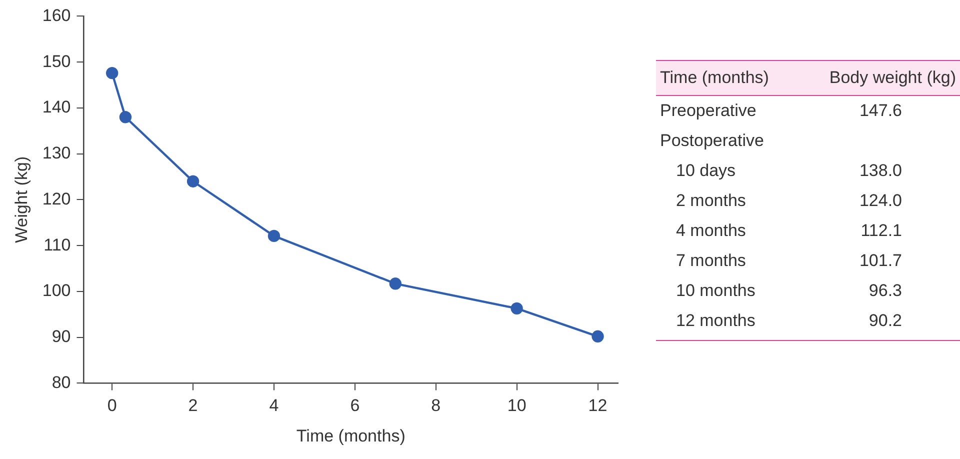  I want to click on y-tick-label: 130, so click(56, 153).